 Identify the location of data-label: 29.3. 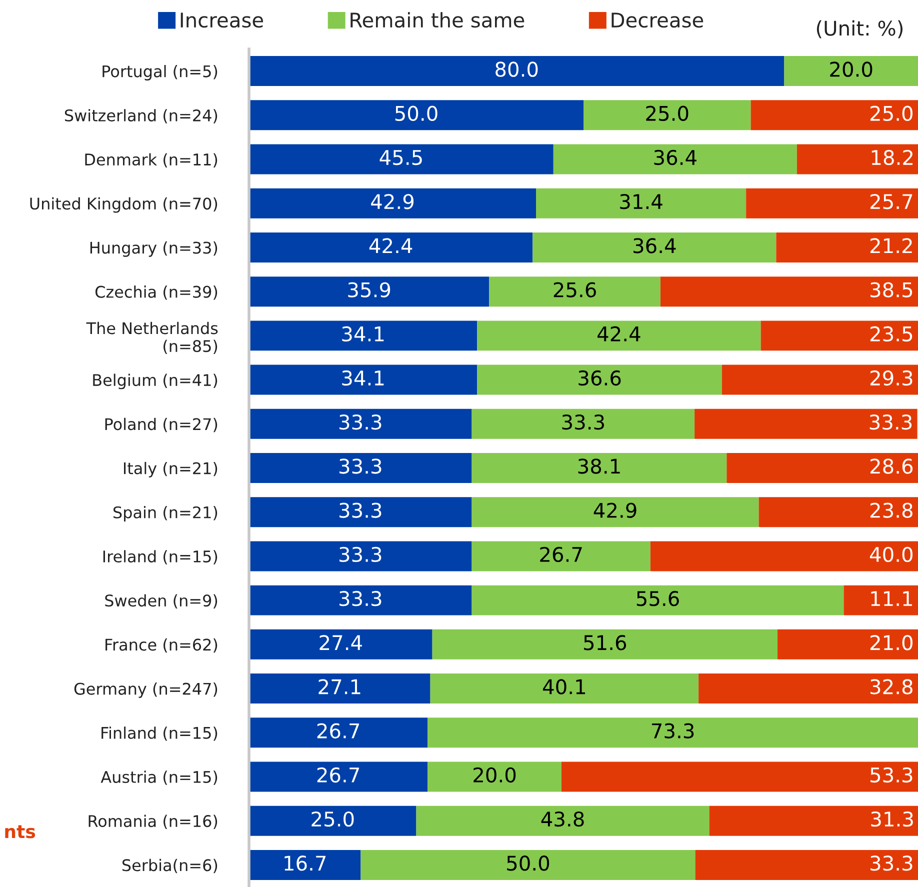
(891, 378).